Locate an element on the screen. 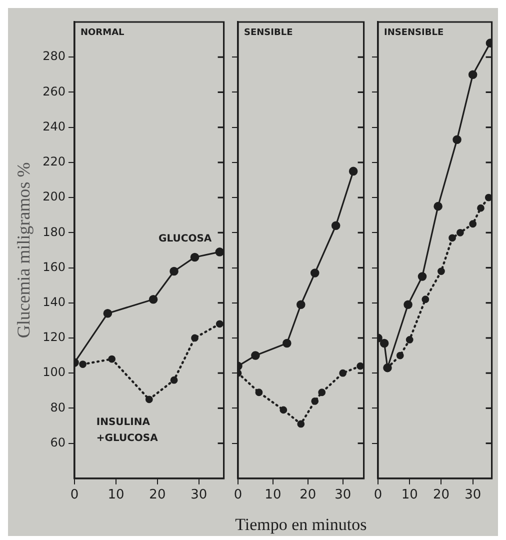 This screenshot has height=540, width=506. y-tick-label: 140 is located at coordinates (54, 301).